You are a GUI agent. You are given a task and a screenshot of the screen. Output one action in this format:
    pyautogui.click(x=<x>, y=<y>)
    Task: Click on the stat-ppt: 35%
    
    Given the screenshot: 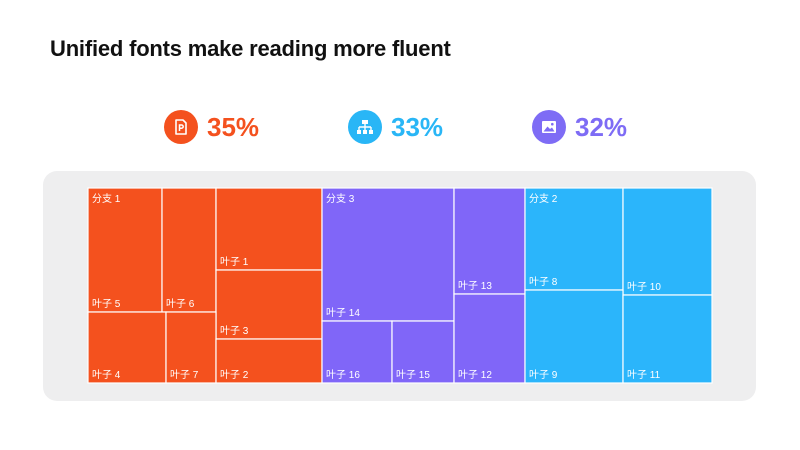 What is the action you would take?
    pyautogui.click(x=211, y=127)
    